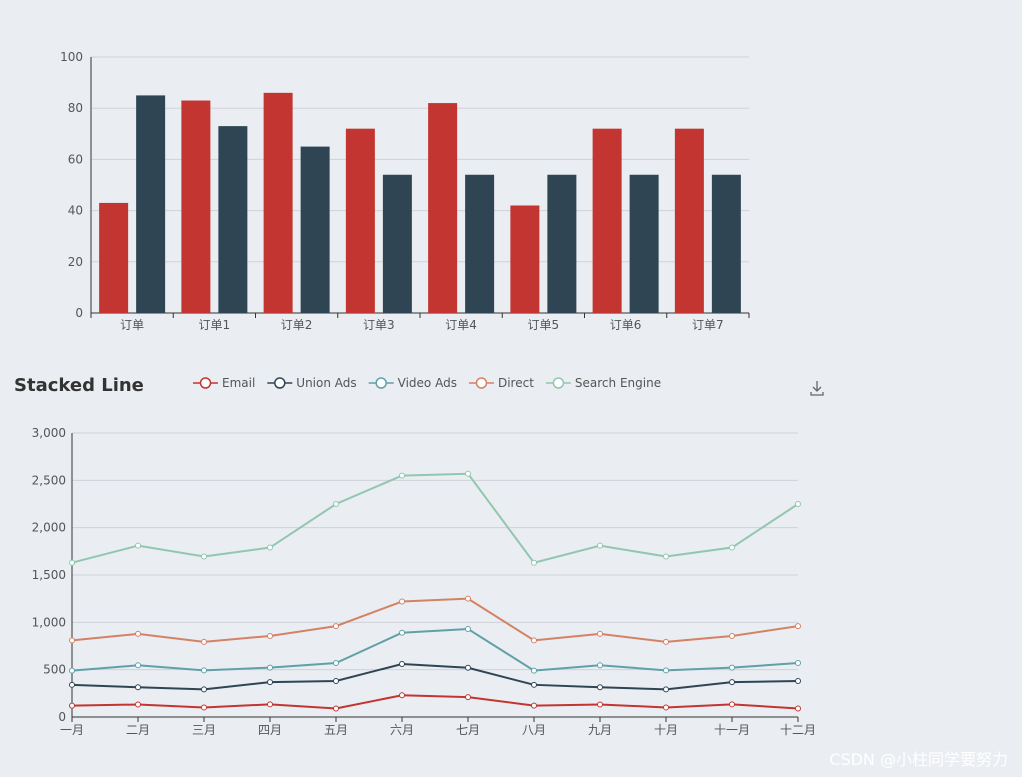 This screenshot has width=1022, height=777. Describe the element at coordinates (49, 528) in the screenshot. I see `y-tick-label: 2,000` at that location.